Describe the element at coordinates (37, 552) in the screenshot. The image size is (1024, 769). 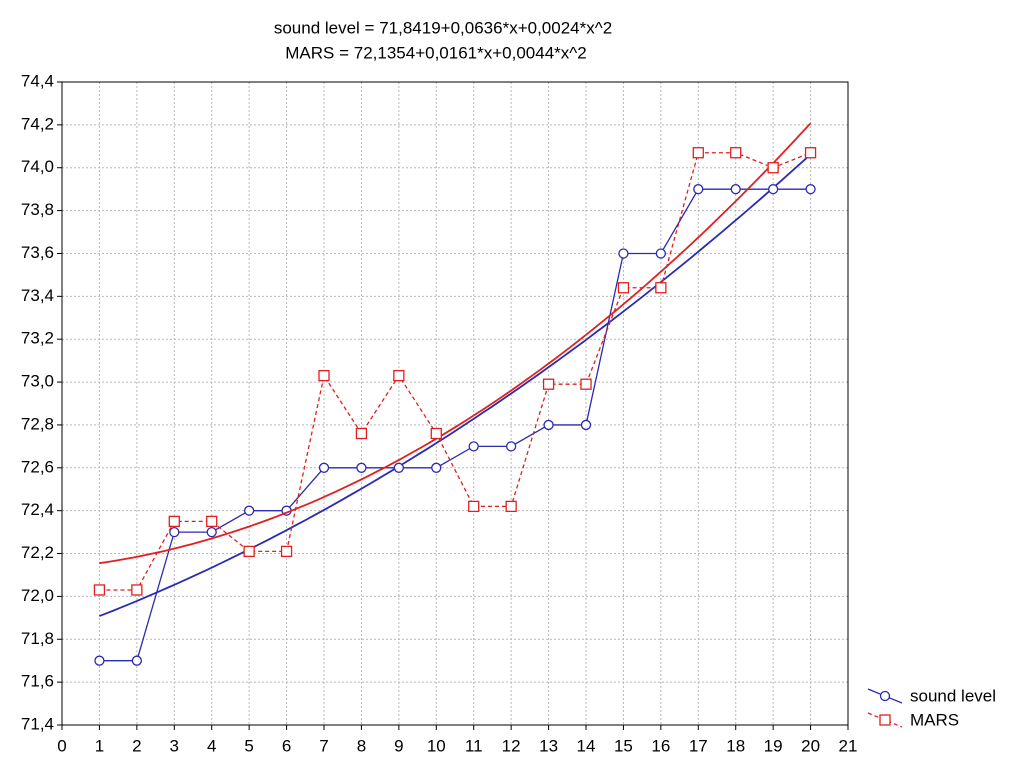
I see `y-tick-label: 72,2` at that location.